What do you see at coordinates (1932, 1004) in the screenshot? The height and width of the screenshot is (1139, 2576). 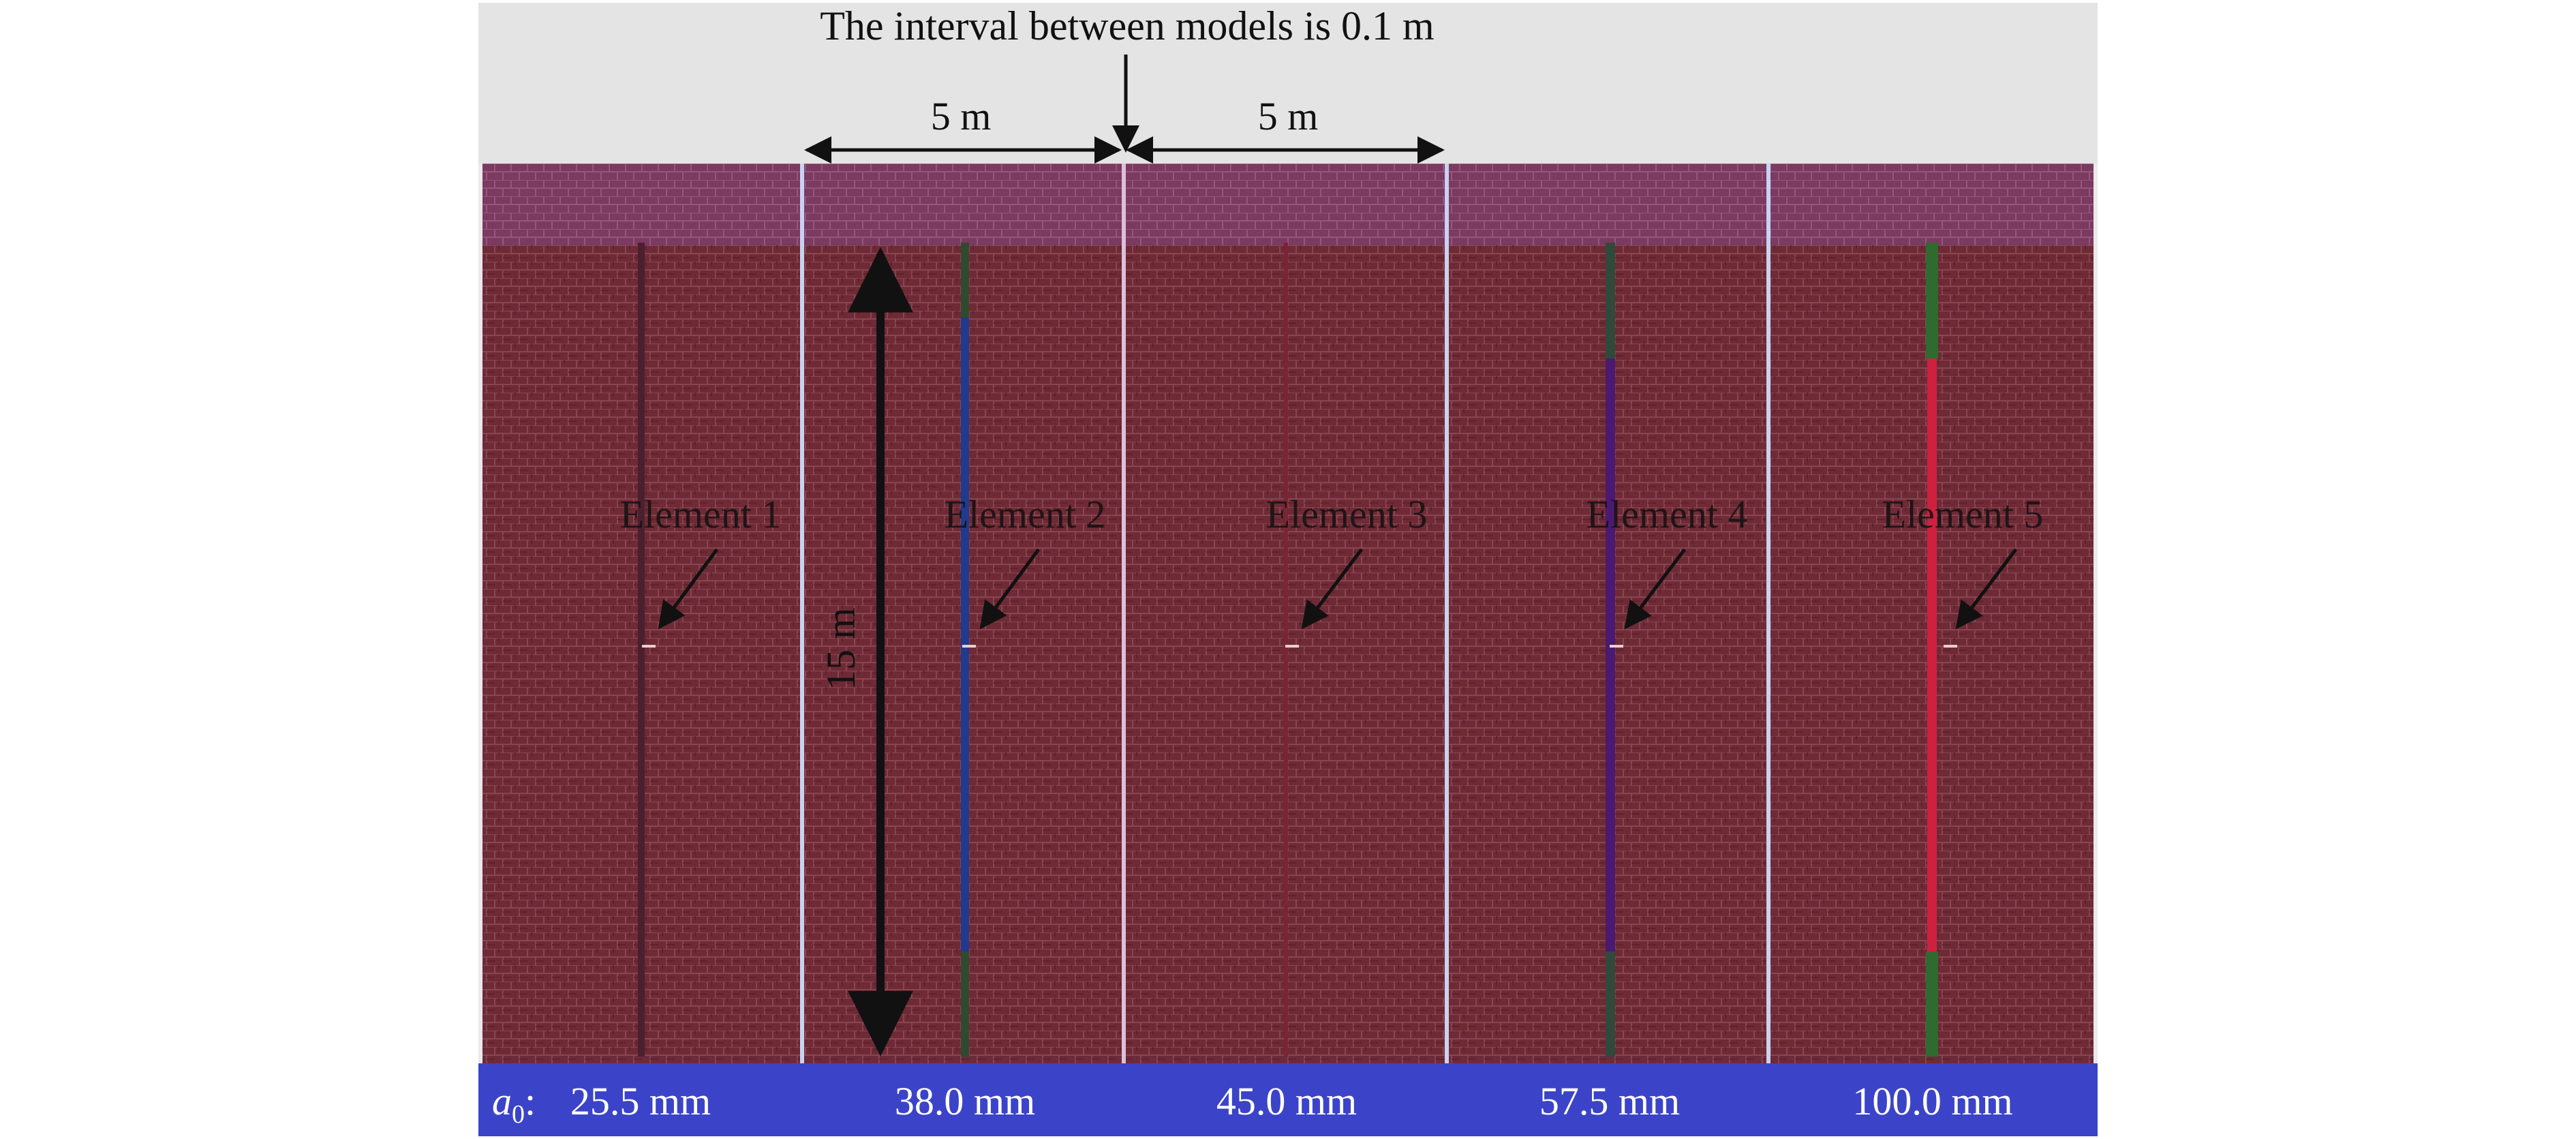 I see `pile-5-bottom` at bounding box center [1932, 1004].